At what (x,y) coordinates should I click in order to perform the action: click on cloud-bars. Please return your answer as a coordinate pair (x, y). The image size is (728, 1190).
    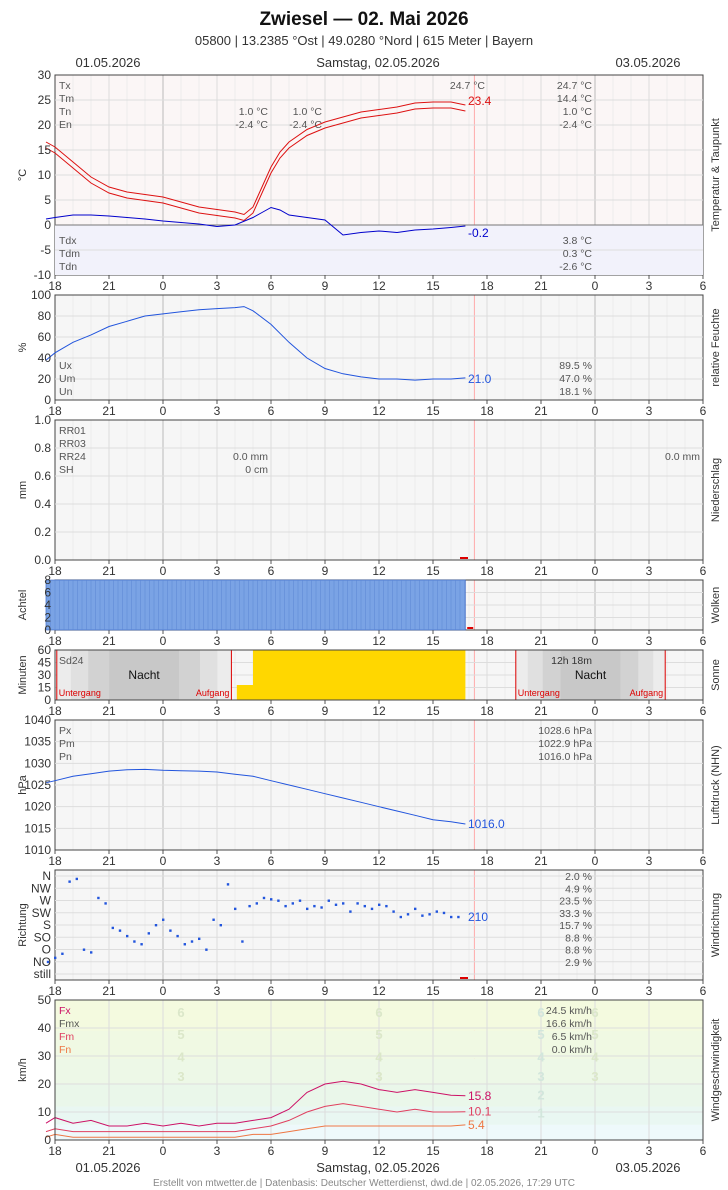
    Looking at the image, I should click on (255, 605).